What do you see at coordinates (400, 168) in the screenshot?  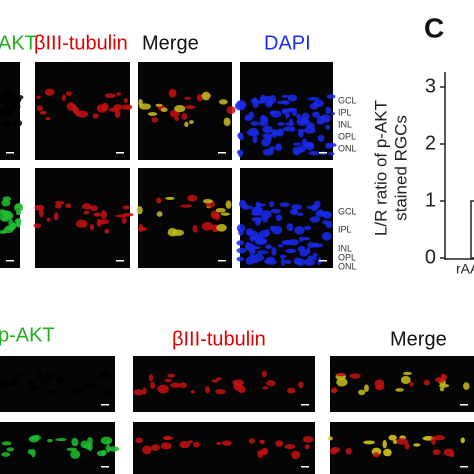 I see `y-label-line: stained RGCs` at bounding box center [400, 168].